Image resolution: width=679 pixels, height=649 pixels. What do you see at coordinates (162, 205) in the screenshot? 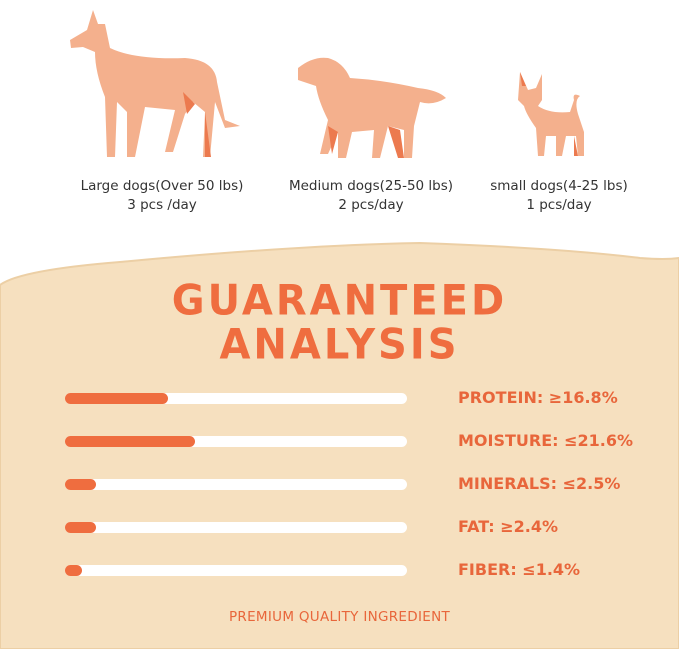
I see `large-dog-dose: 3 pcs /day` at bounding box center [162, 205].